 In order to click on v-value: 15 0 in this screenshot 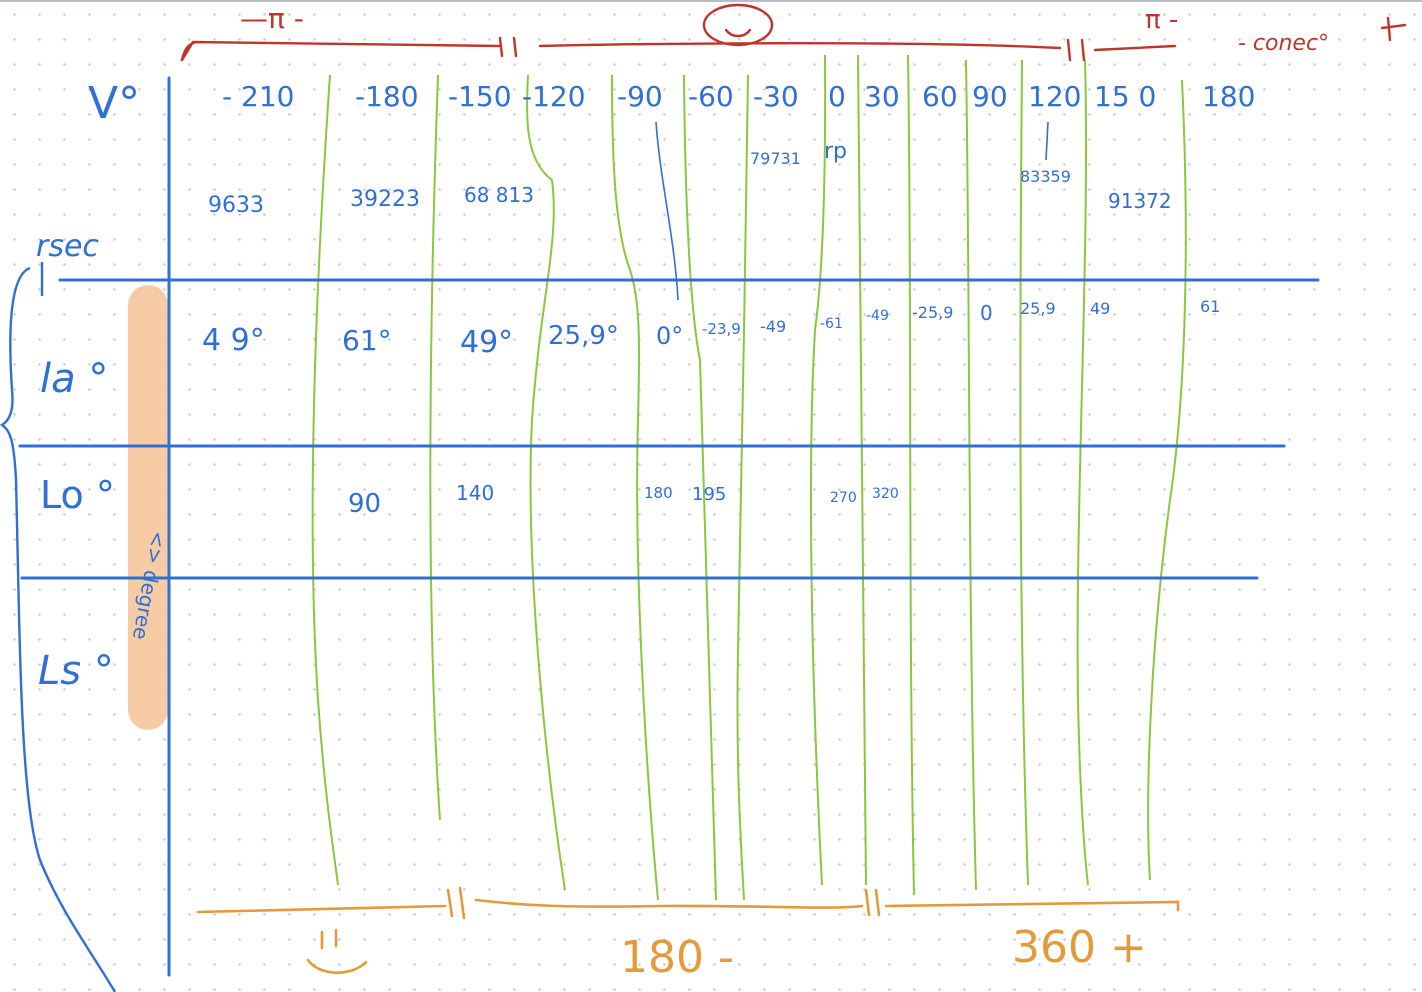, I will do `click(1125, 96)`.